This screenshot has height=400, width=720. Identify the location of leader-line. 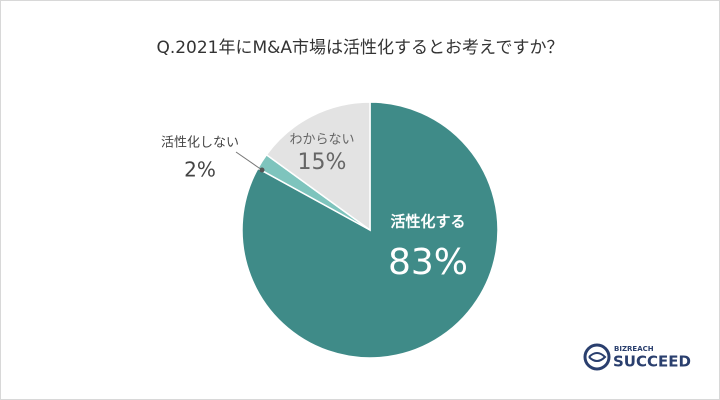
(249, 161).